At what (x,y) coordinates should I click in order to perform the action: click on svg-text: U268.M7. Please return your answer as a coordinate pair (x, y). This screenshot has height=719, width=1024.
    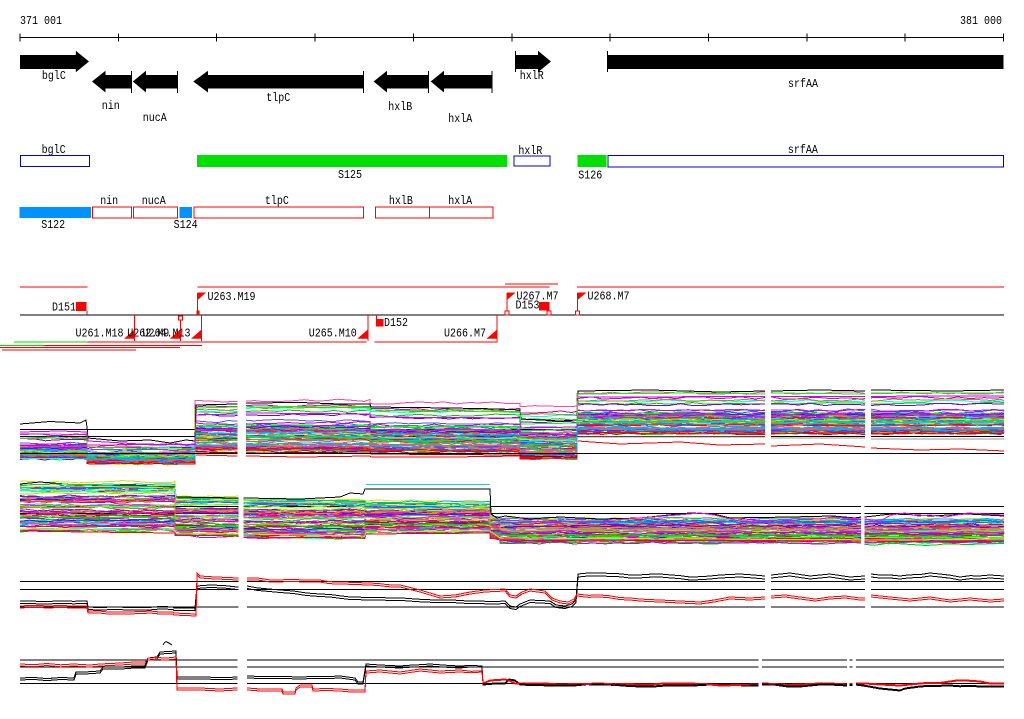
    Looking at the image, I should click on (609, 297).